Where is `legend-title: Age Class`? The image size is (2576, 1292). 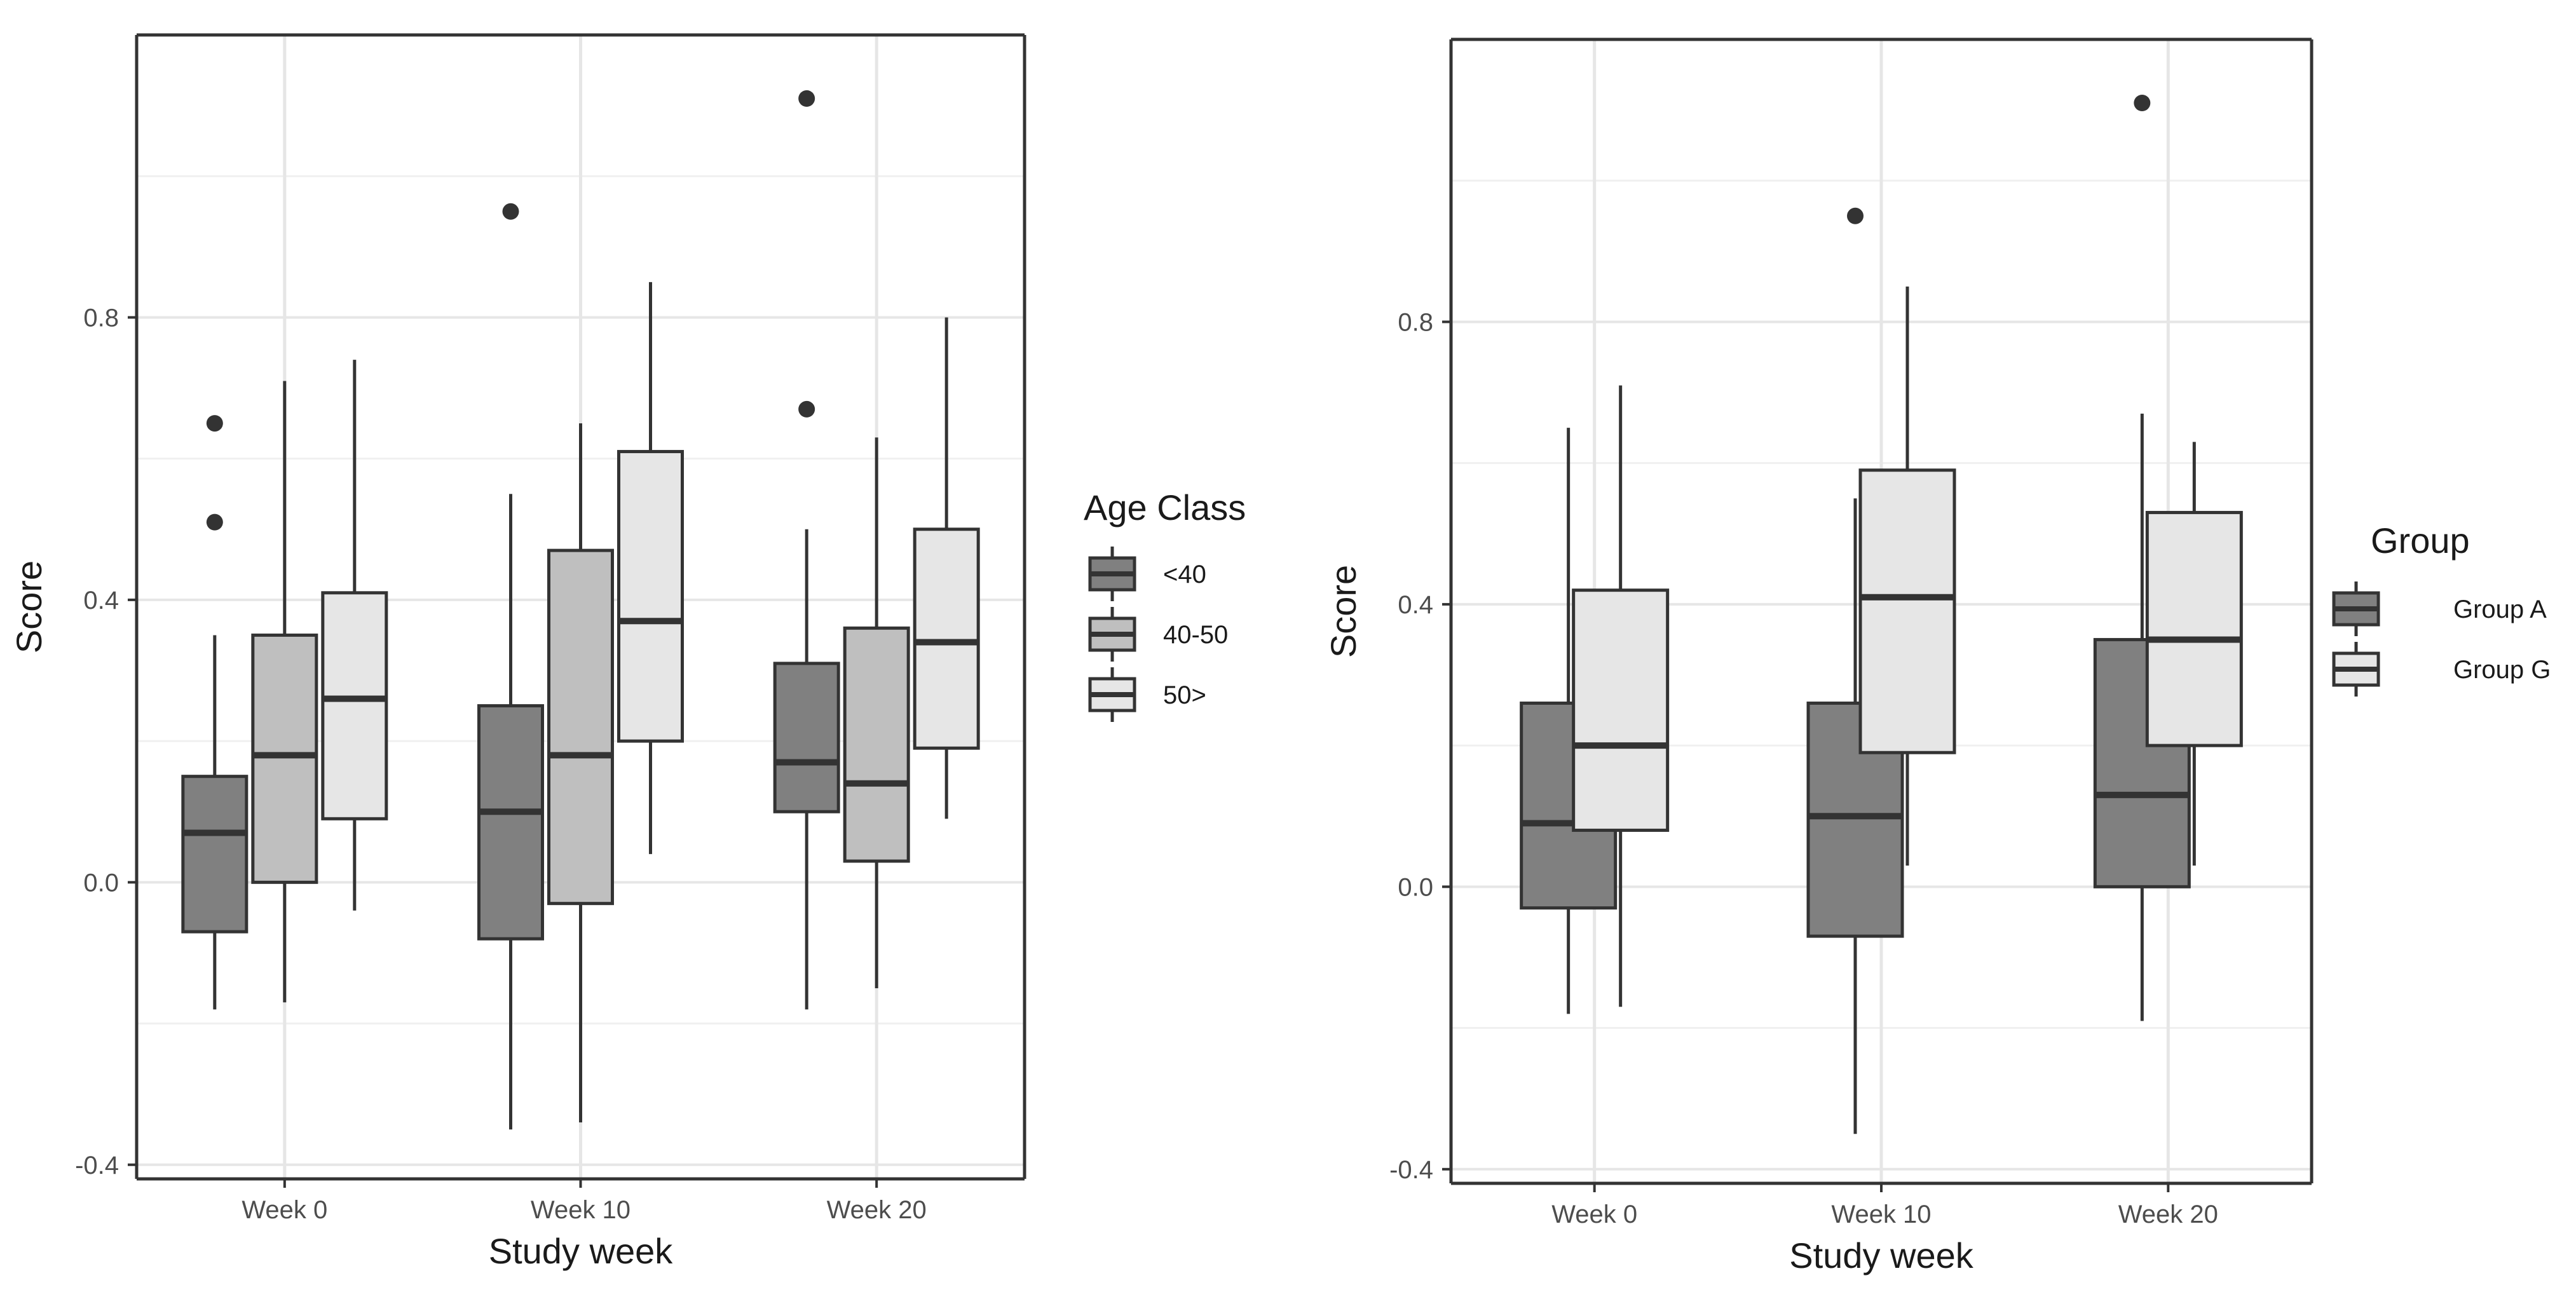
legend-title: Age Class is located at coordinates (1165, 507).